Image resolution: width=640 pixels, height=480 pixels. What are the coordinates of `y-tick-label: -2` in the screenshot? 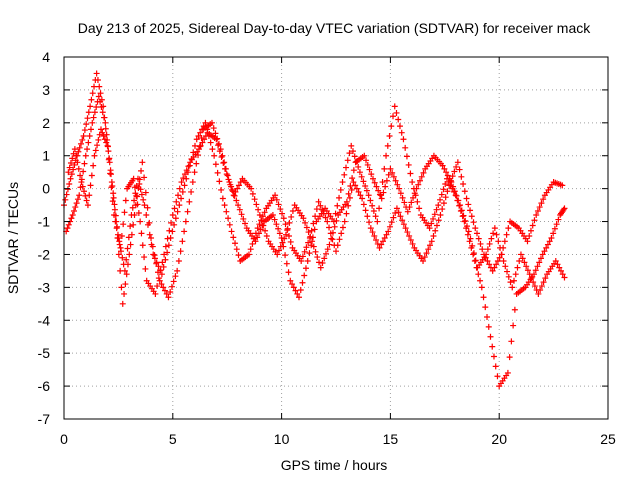 It's located at (44, 254).